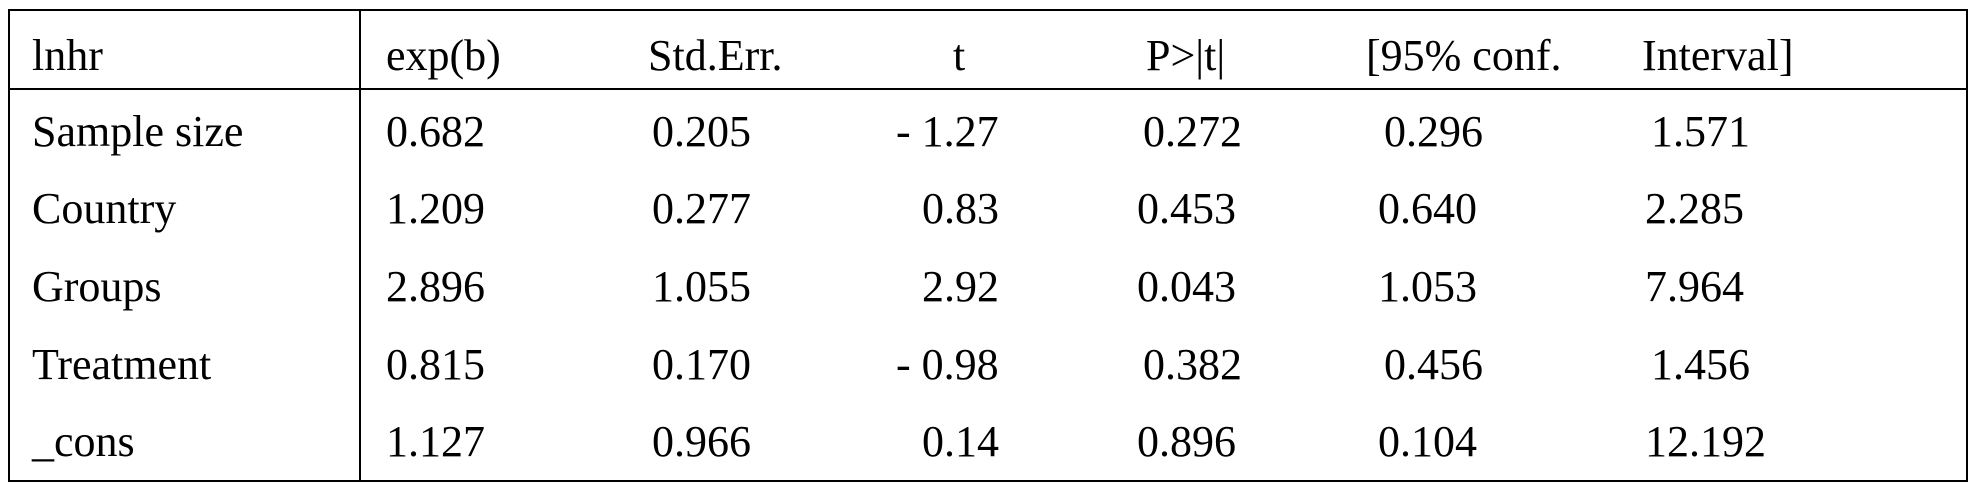  What do you see at coordinates (715, 55) in the screenshot?
I see `header-std-err: Std.Err.` at bounding box center [715, 55].